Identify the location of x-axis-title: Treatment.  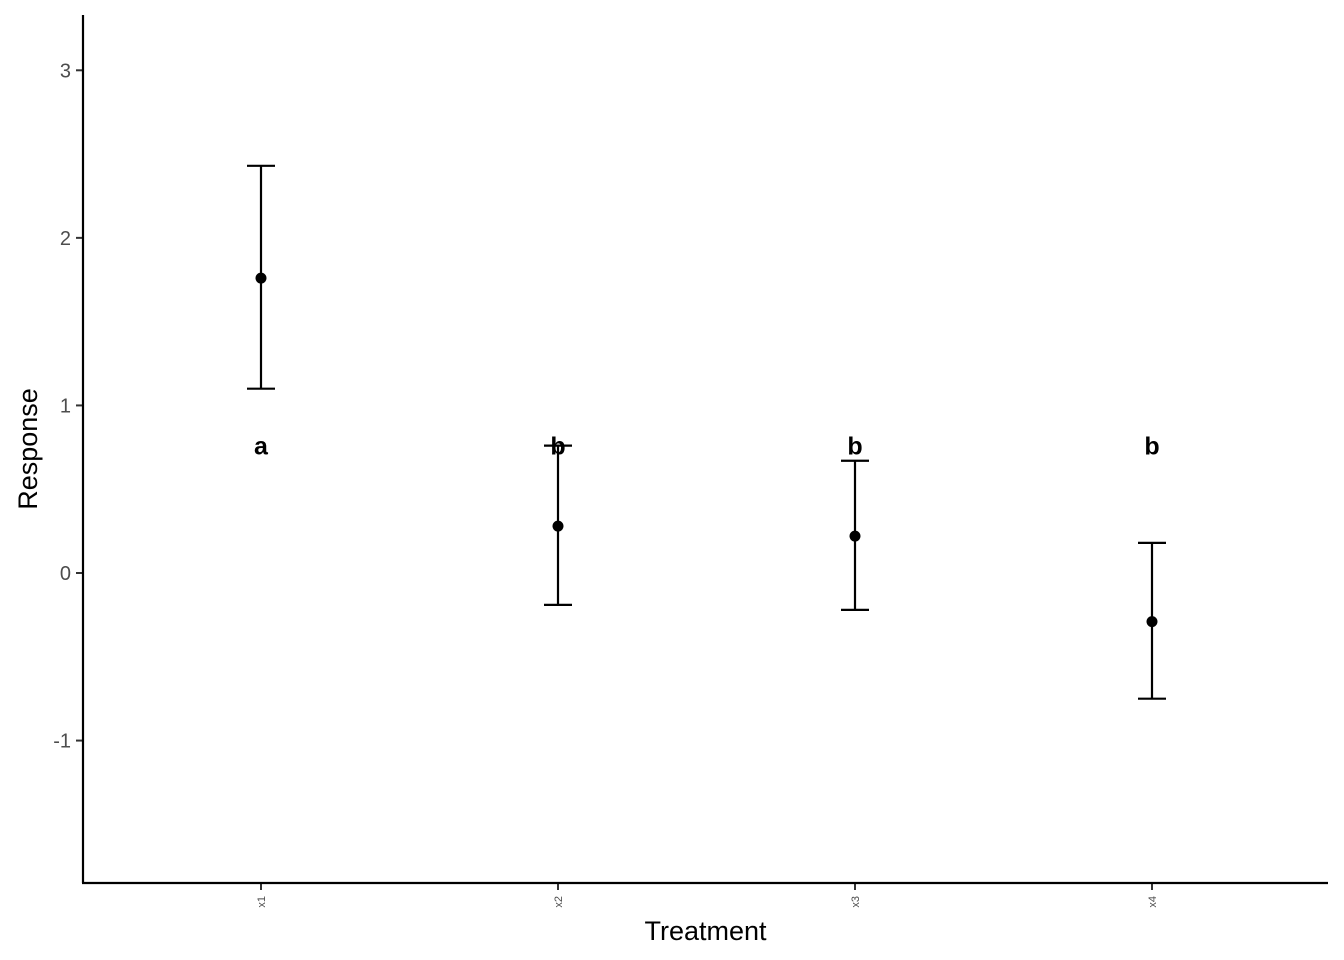
(705, 931).